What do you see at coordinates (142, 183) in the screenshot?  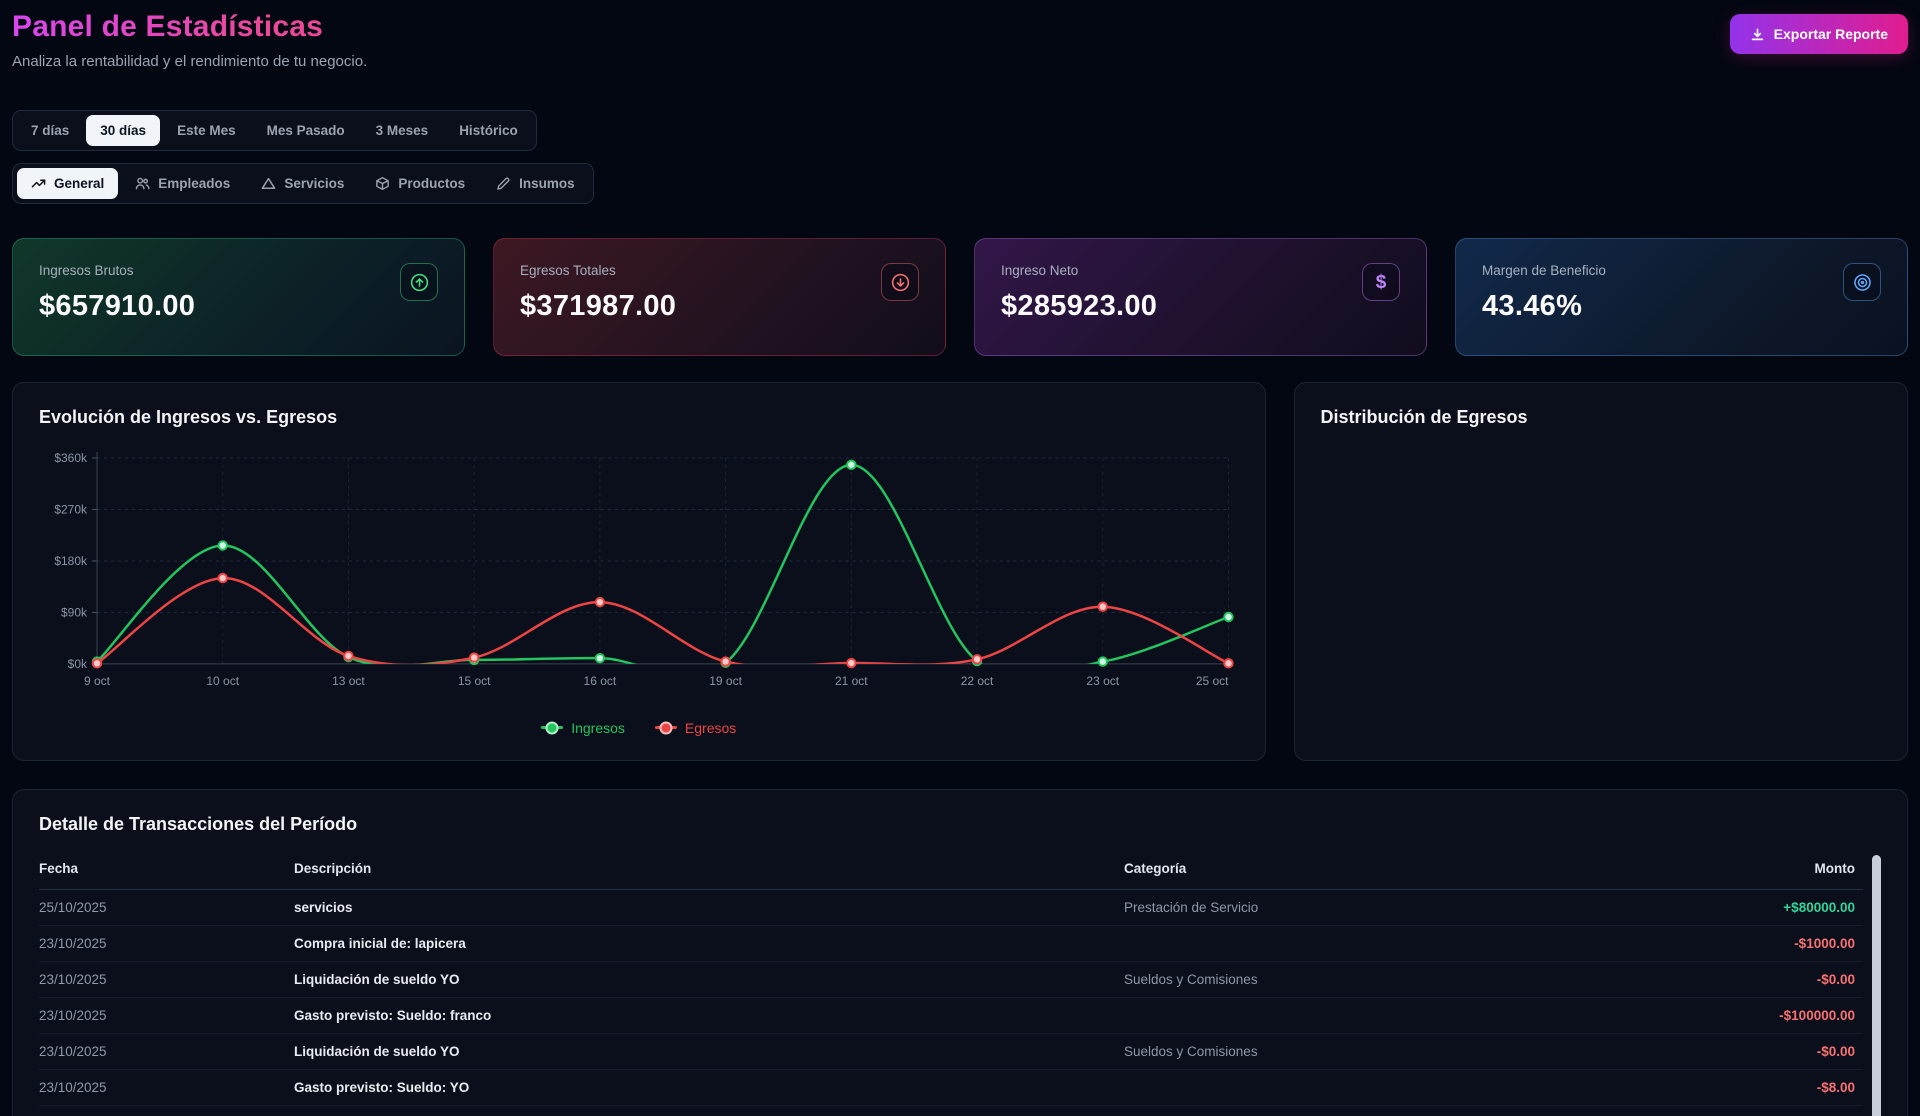 I see `people-icon` at bounding box center [142, 183].